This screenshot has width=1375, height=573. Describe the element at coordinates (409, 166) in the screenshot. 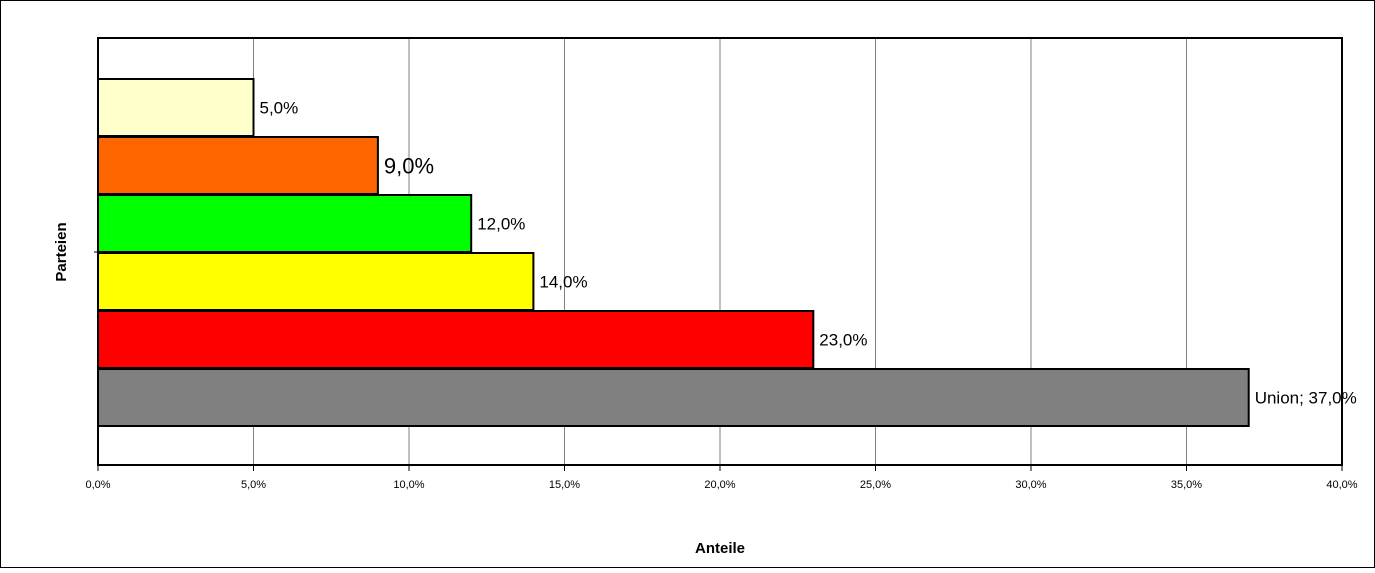

I see `bar-data-label: 9,0%` at that location.